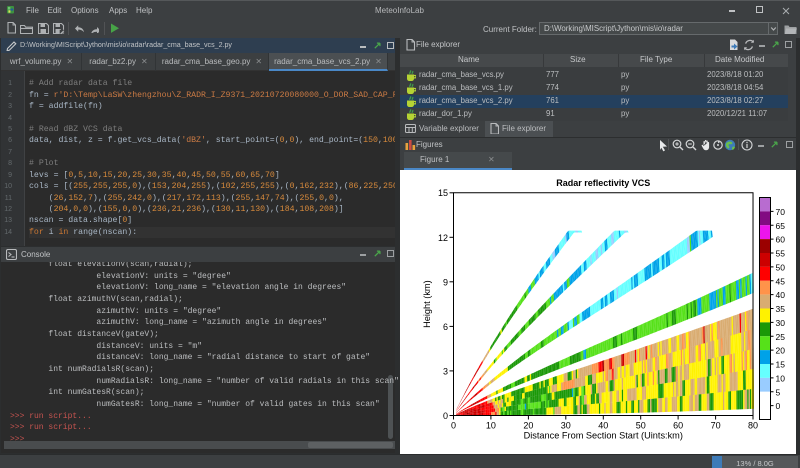  What do you see at coordinates (781, 309) in the screenshot?
I see `svg-text: 35` at bounding box center [781, 309].